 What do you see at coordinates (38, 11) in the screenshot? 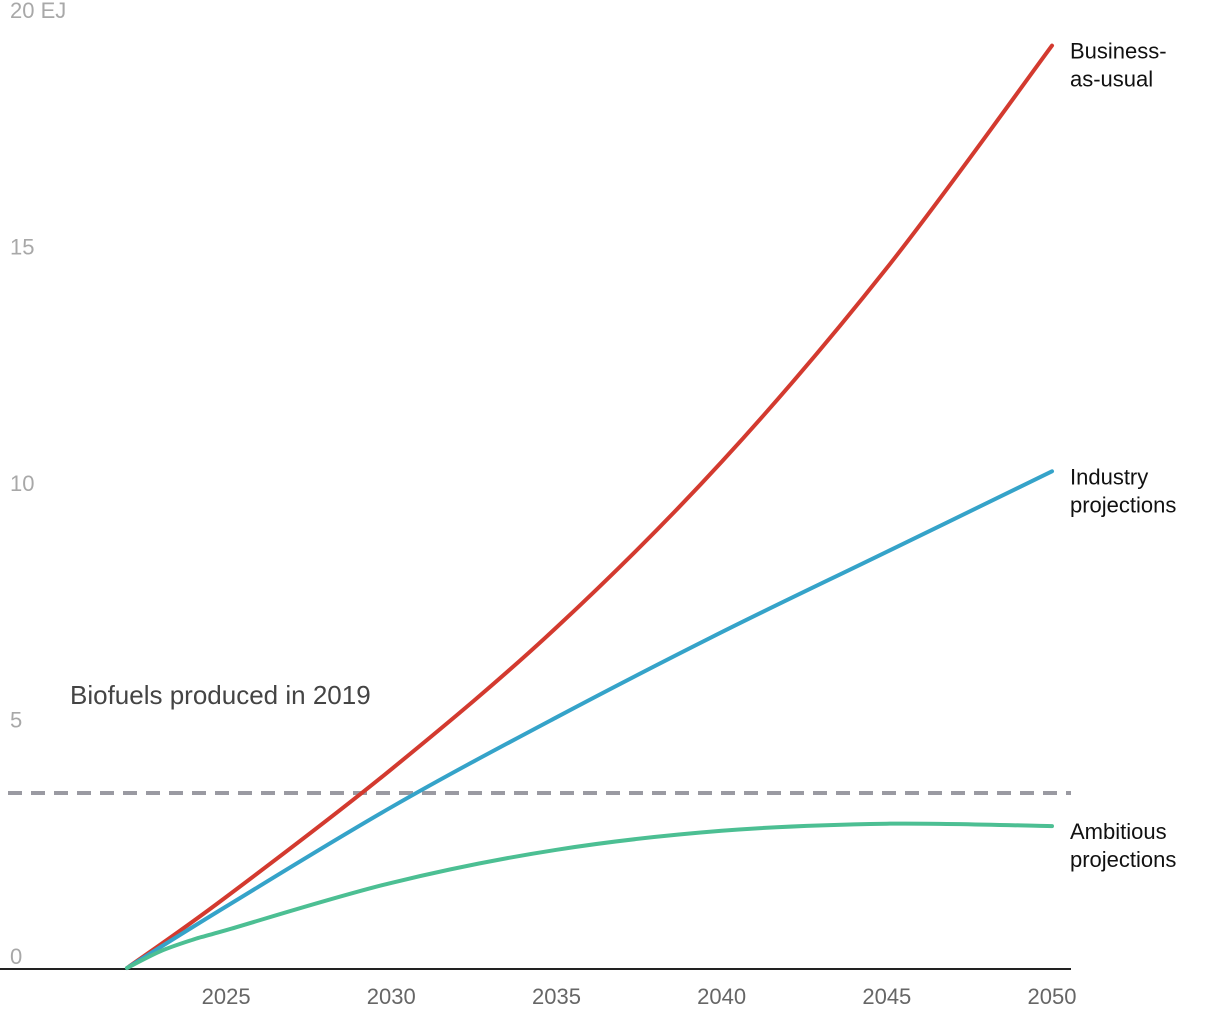
I see `y-tick-label: 20 EJ` at bounding box center [38, 11].